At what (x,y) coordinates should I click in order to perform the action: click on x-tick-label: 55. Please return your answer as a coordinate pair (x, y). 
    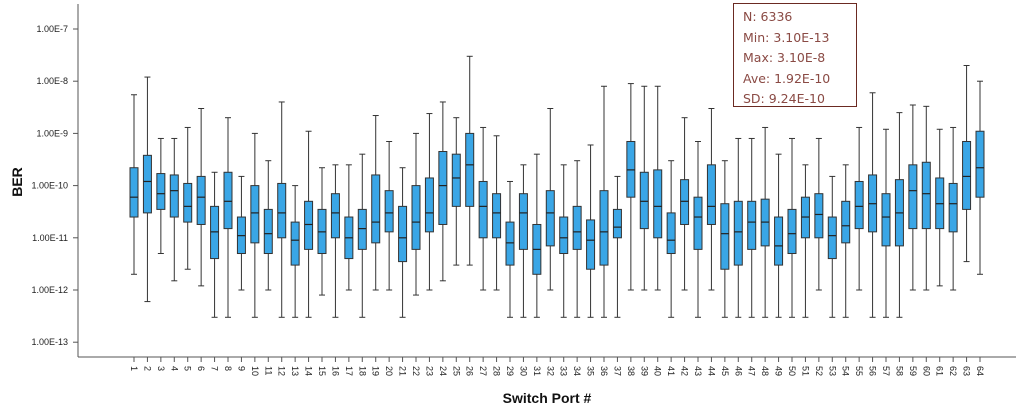
    Looking at the image, I should click on (859, 371).